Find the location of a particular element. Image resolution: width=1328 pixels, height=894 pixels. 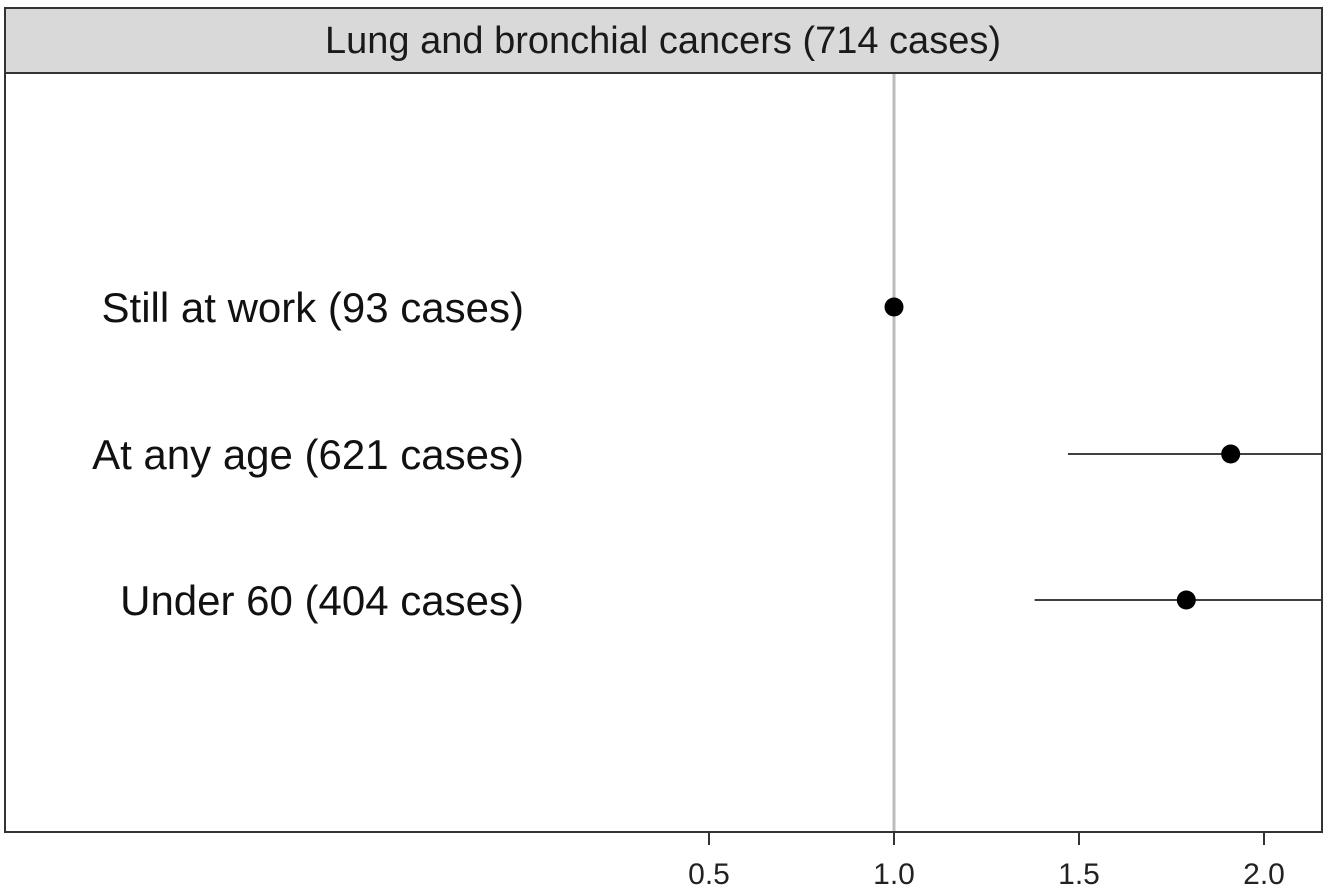

x-tick-label: 1.5 is located at coordinates (1079, 874).